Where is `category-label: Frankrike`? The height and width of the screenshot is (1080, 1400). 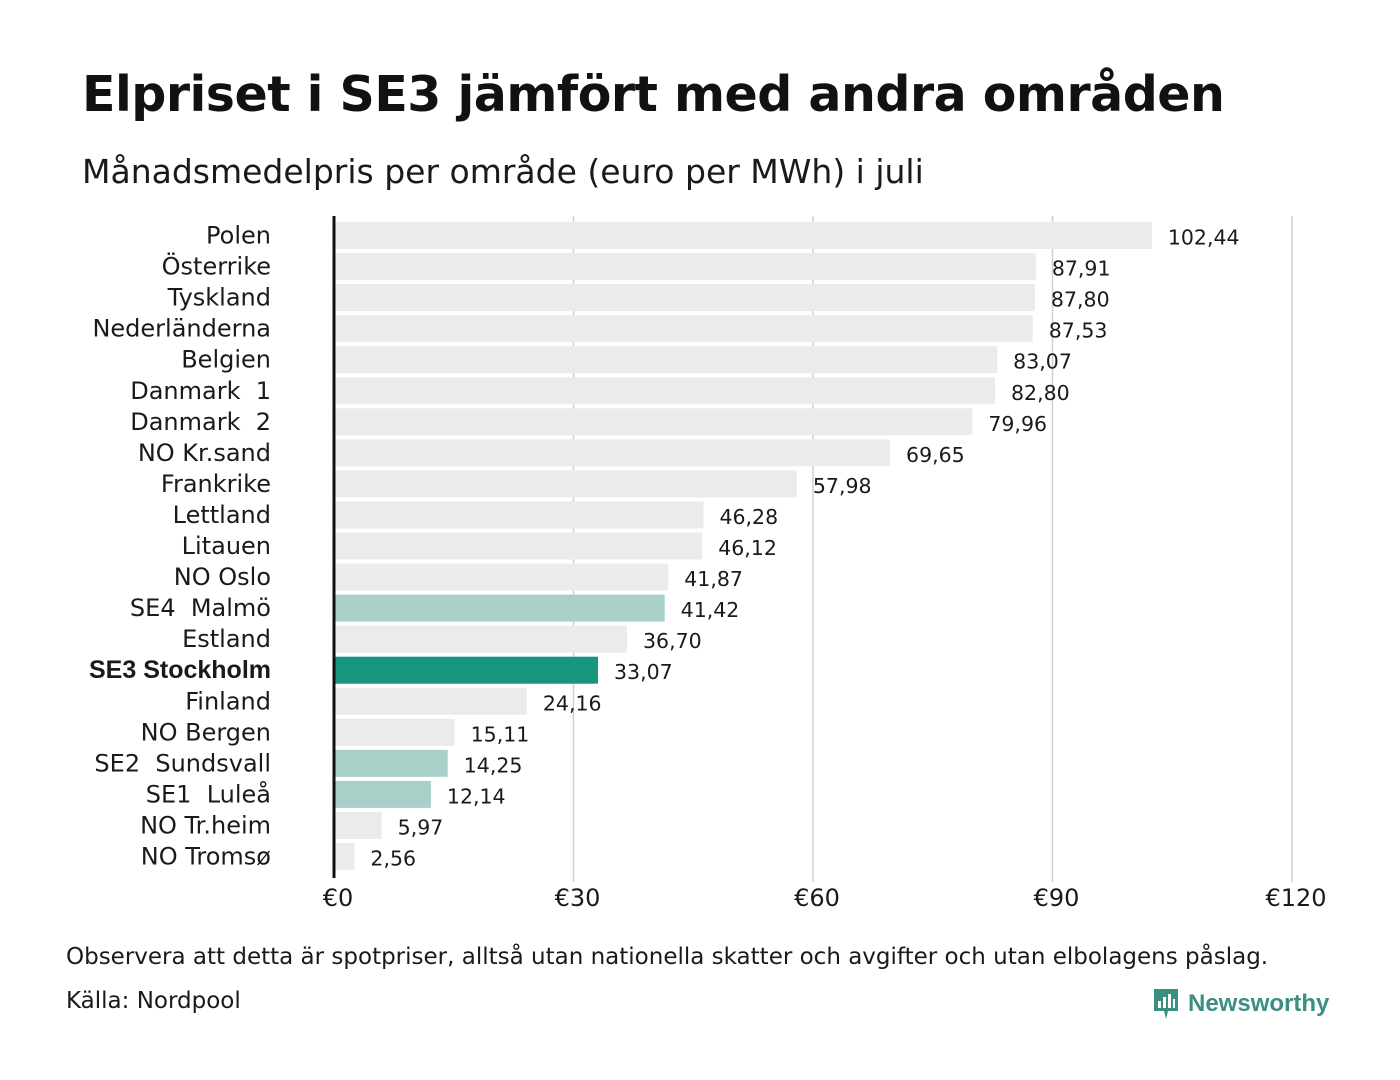
category-label: Frankrike is located at coordinates (216, 484).